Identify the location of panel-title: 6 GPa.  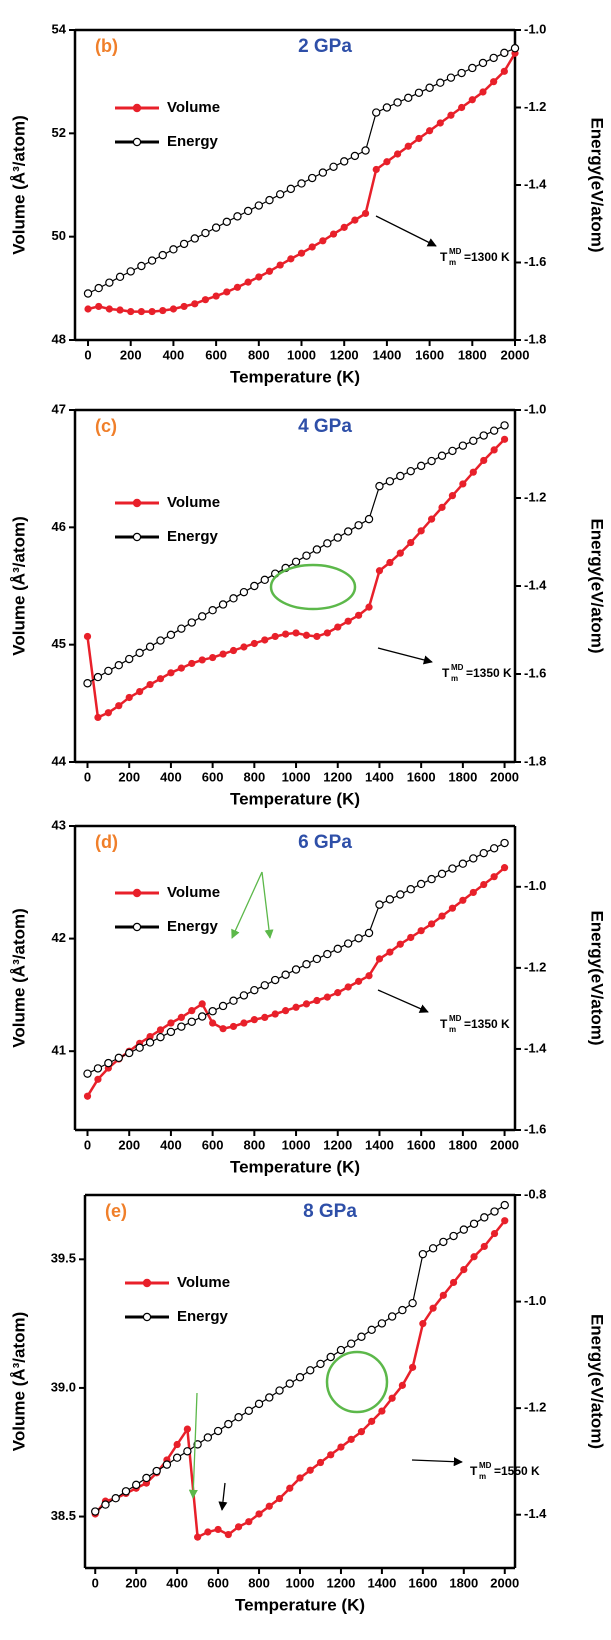
(325, 842).